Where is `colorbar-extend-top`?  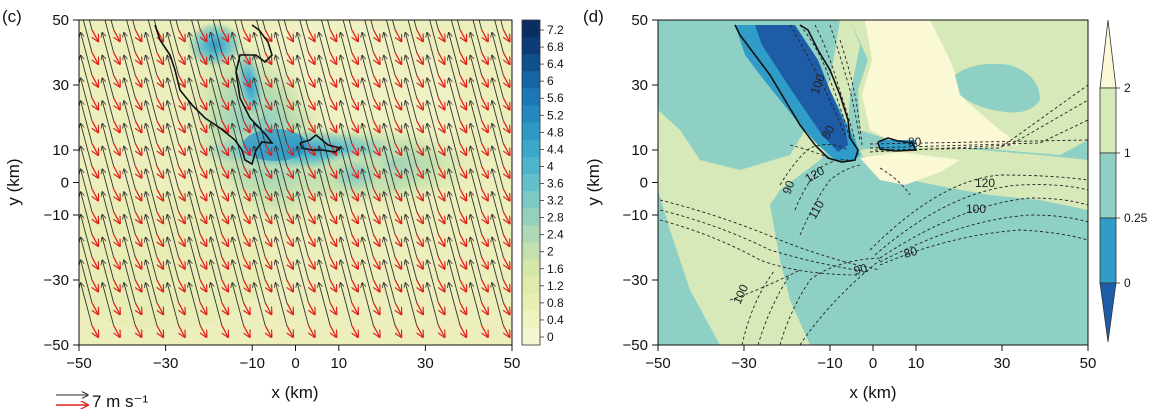 colorbar-extend-top is located at coordinates (1108, 54).